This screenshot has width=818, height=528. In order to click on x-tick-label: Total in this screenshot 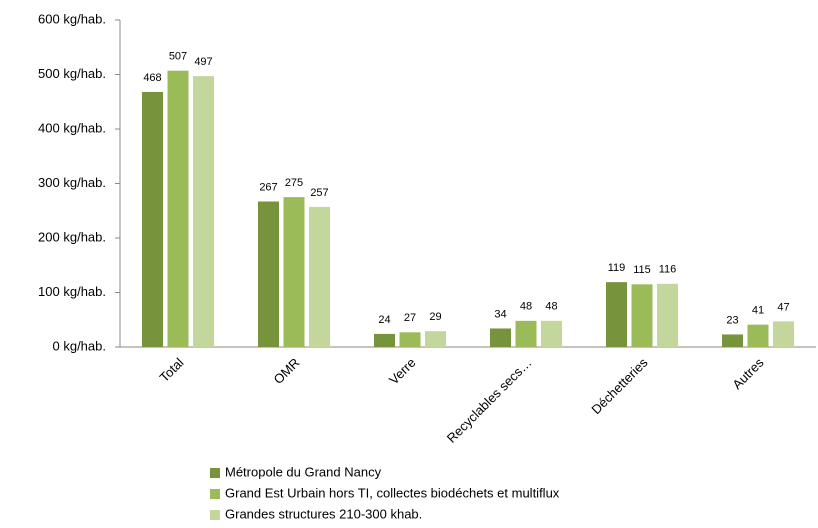, I will do `click(172, 370)`.